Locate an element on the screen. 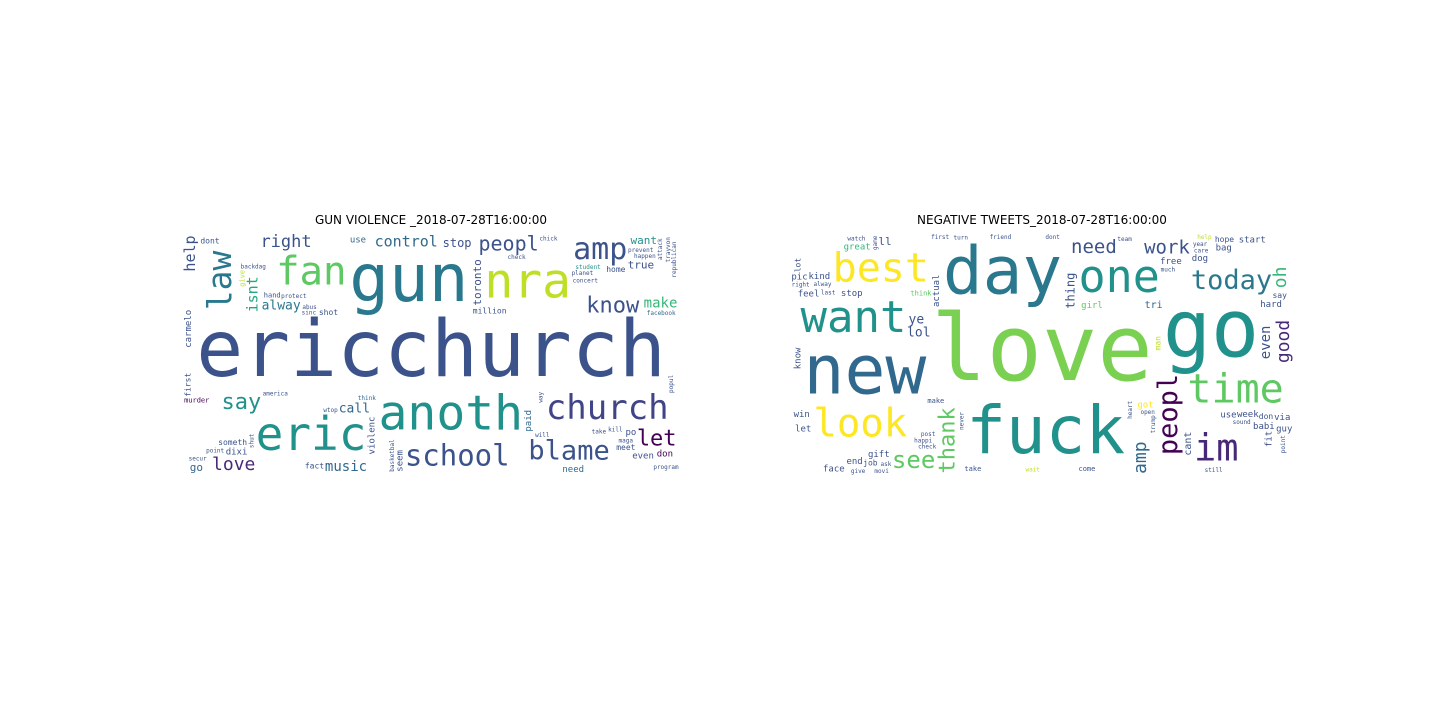 Image resolution: width=1440 pixels, height=720 pixels. cloud-word-hope: hope is located at coordinates (1224, 239).